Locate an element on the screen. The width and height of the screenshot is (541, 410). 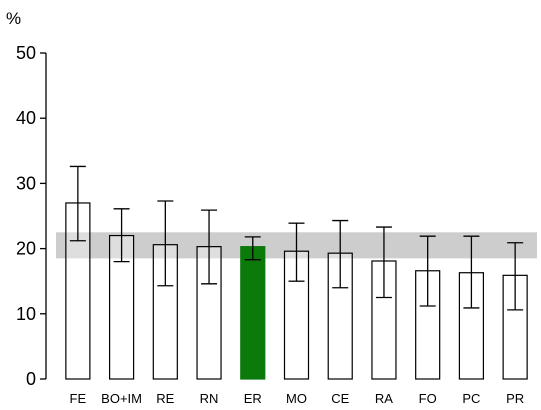
error-bar-pr is located at coordinates (515, 276).